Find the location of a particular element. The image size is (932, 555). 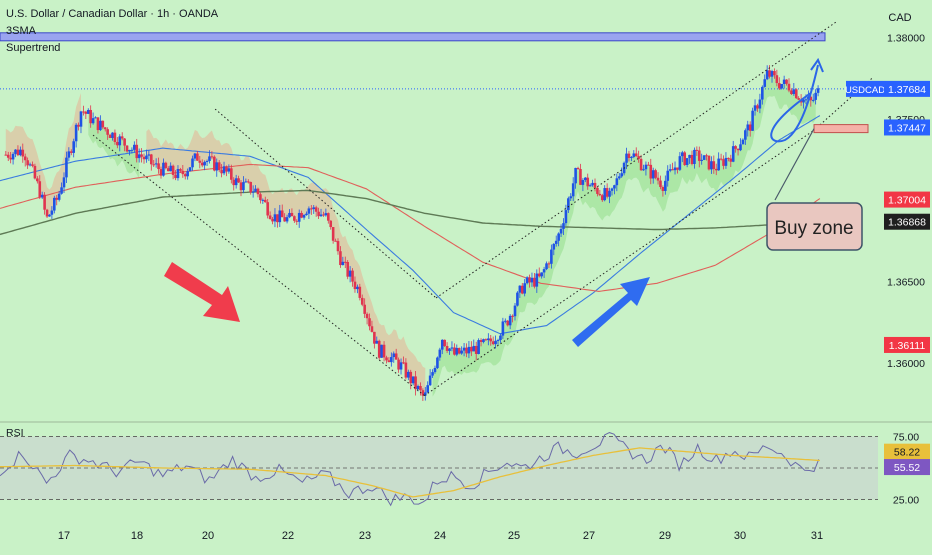

time-tick-label: 17 is located at coordinates (64, 536).